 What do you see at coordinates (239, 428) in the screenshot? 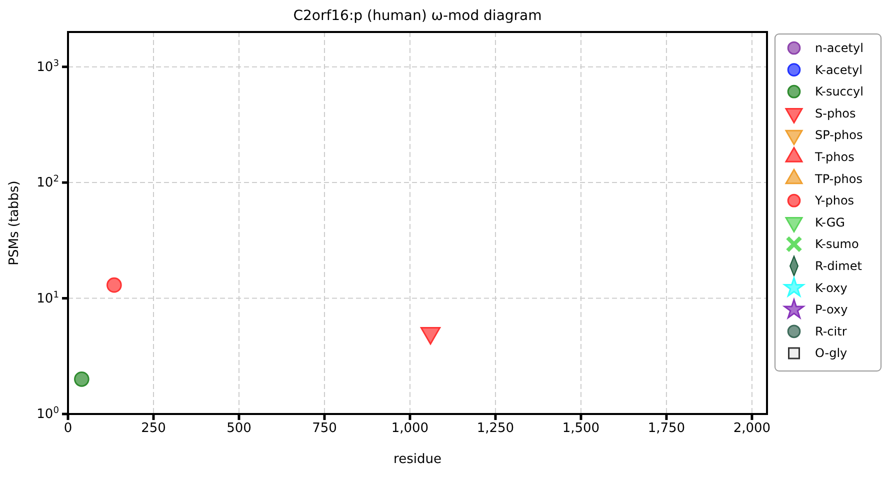
I see `x-tick-label: 500` at bounding box center [239, 428].